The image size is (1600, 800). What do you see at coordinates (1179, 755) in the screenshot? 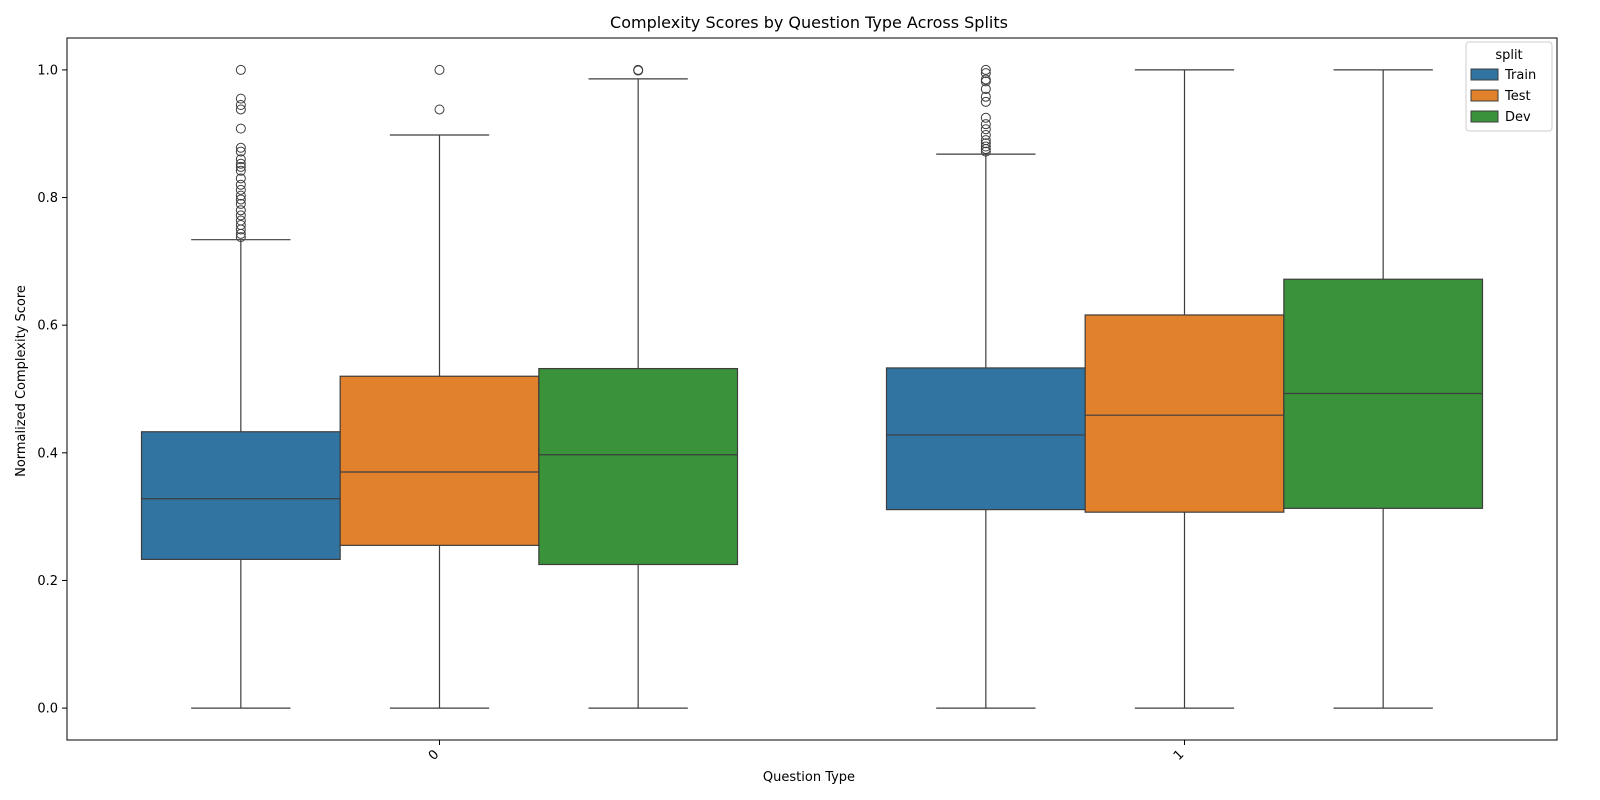
I see `x-tick-label: 1` at bounding box center [1179, 755].